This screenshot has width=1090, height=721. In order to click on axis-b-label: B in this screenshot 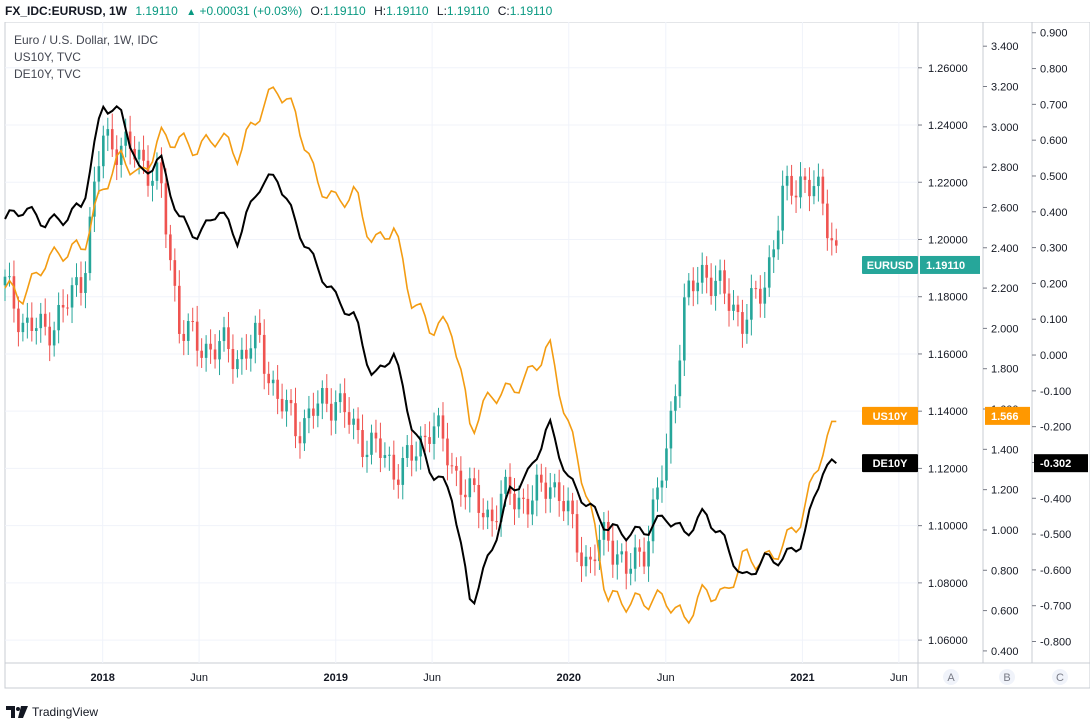, I will do `click(1006, 678)`.